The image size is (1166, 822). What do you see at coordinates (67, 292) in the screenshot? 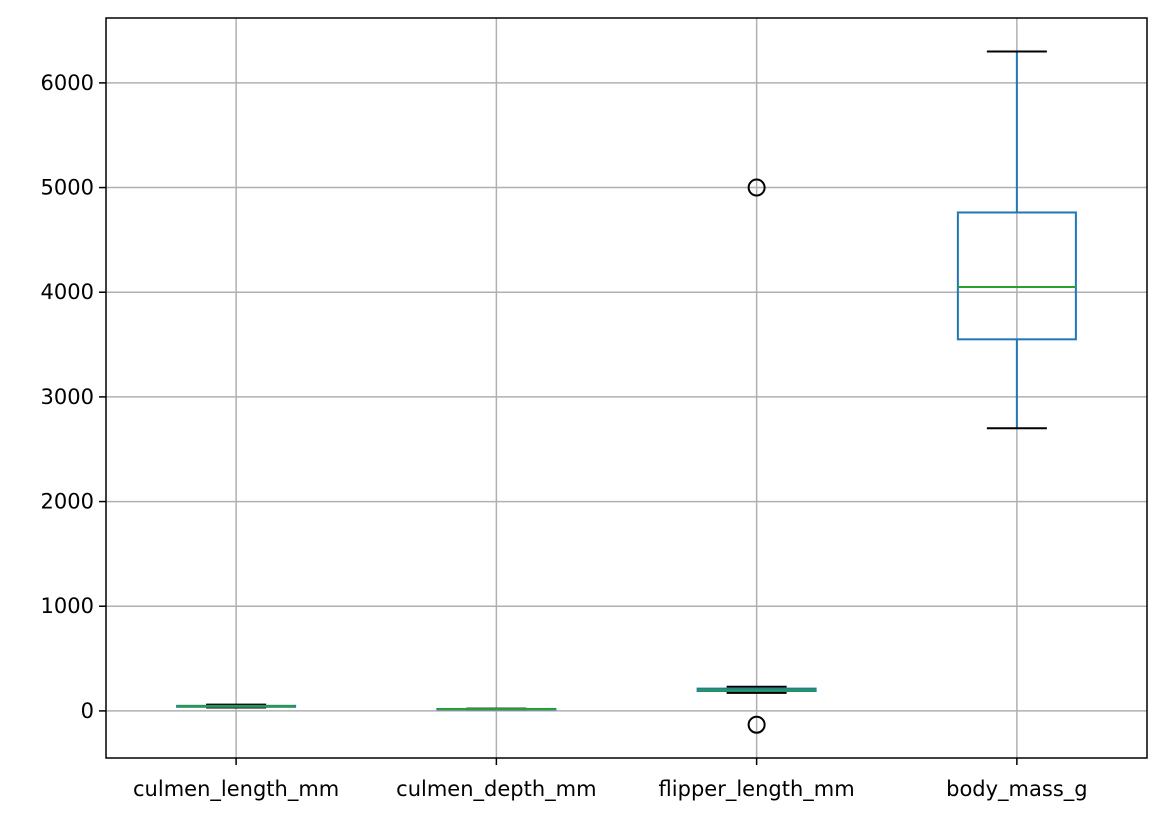
I see `y-tick-label: 4000` at bounding box center [67, 292].